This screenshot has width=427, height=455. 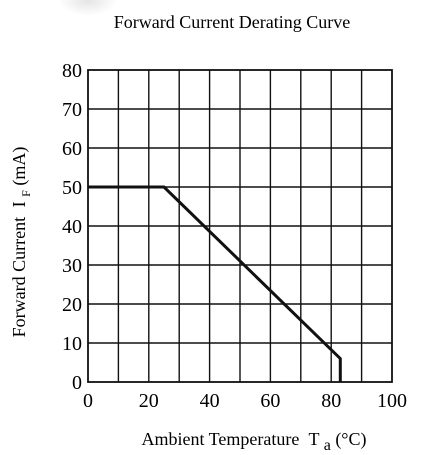 I want to click on y-tick-label-0: 0, so click(x=77, y=383).